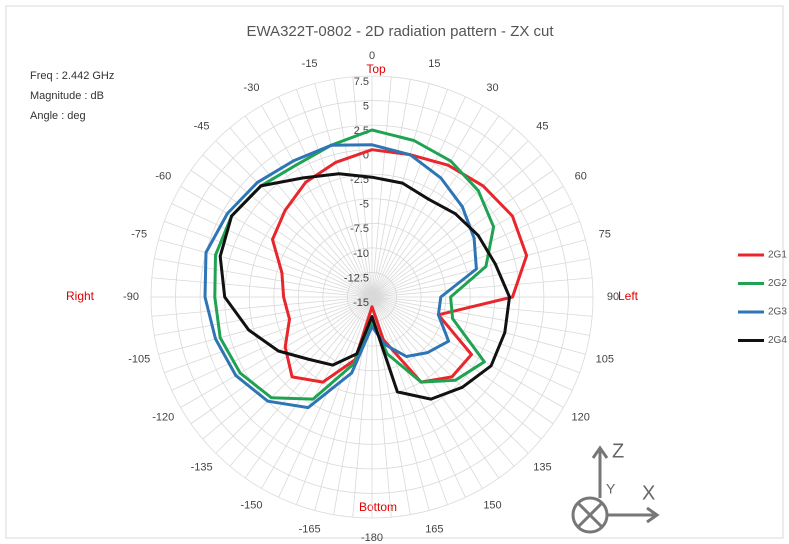 The height and width of the screenshot is (544, 789). What do you see at coordinates (67, 96) in the screenshot?
I see `annotation: Magnitude : dB` at bounding box center [67, 96].